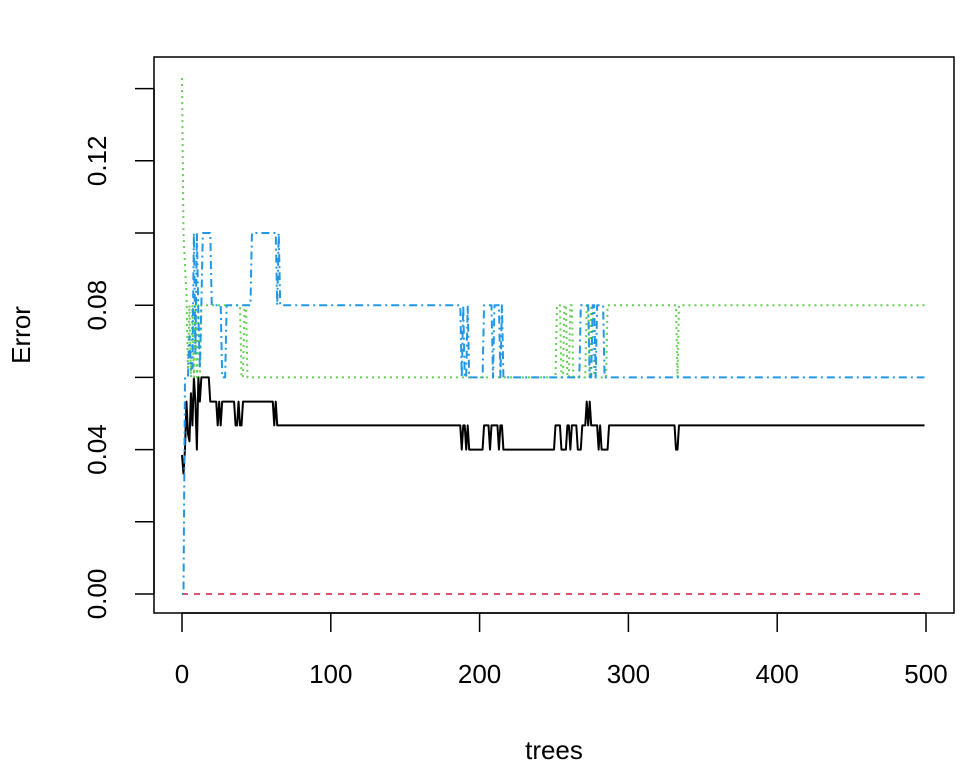 The height and width of the screenshot is (768, 960). What do you see at coordinates (182, 674) in the screenshot?
I see `x-tick-label: 0` at bounding box center [182, 674].